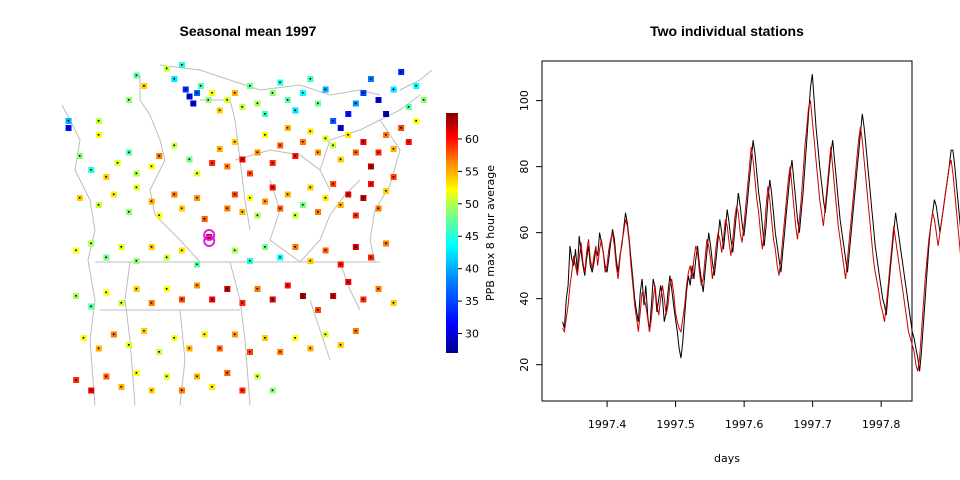 Image resolution: width=960 pixels, height=480 pixels. I want to click on colorbar-label: PPB max 8 hour average, so click(490, 233).